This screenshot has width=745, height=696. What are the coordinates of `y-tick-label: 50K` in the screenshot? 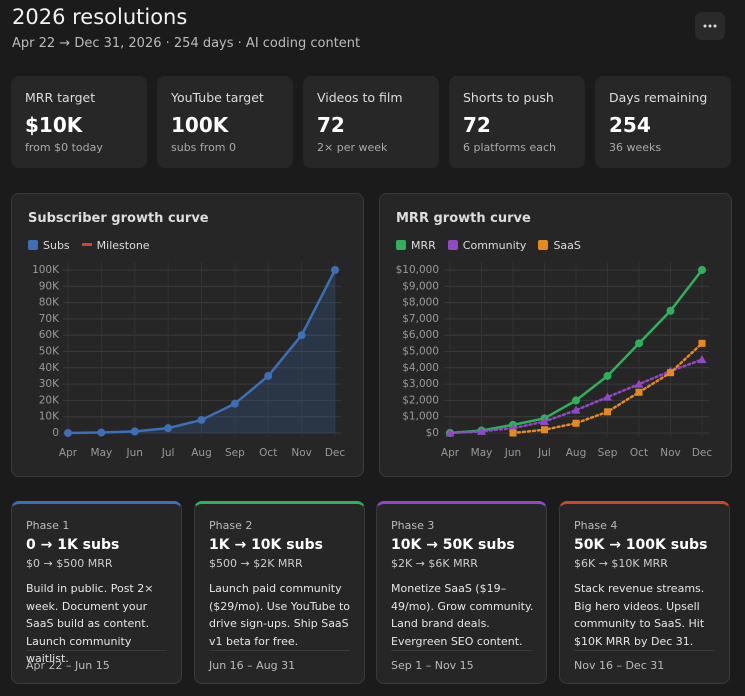 It's located at (49, 352).